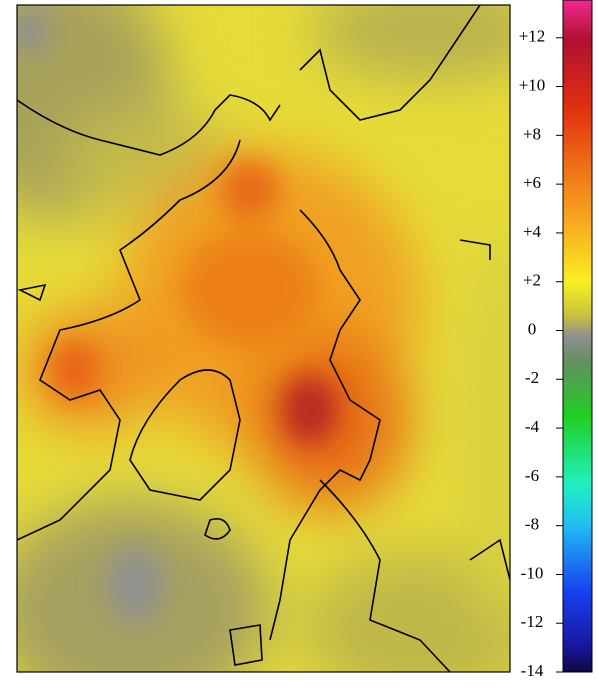 The height and width of the screenshot is (700, 599). What do you see at coordinates (532, 280) in the screenshot?
I see `colorbar-tick-label: +2` at bounding box center [532, 280].